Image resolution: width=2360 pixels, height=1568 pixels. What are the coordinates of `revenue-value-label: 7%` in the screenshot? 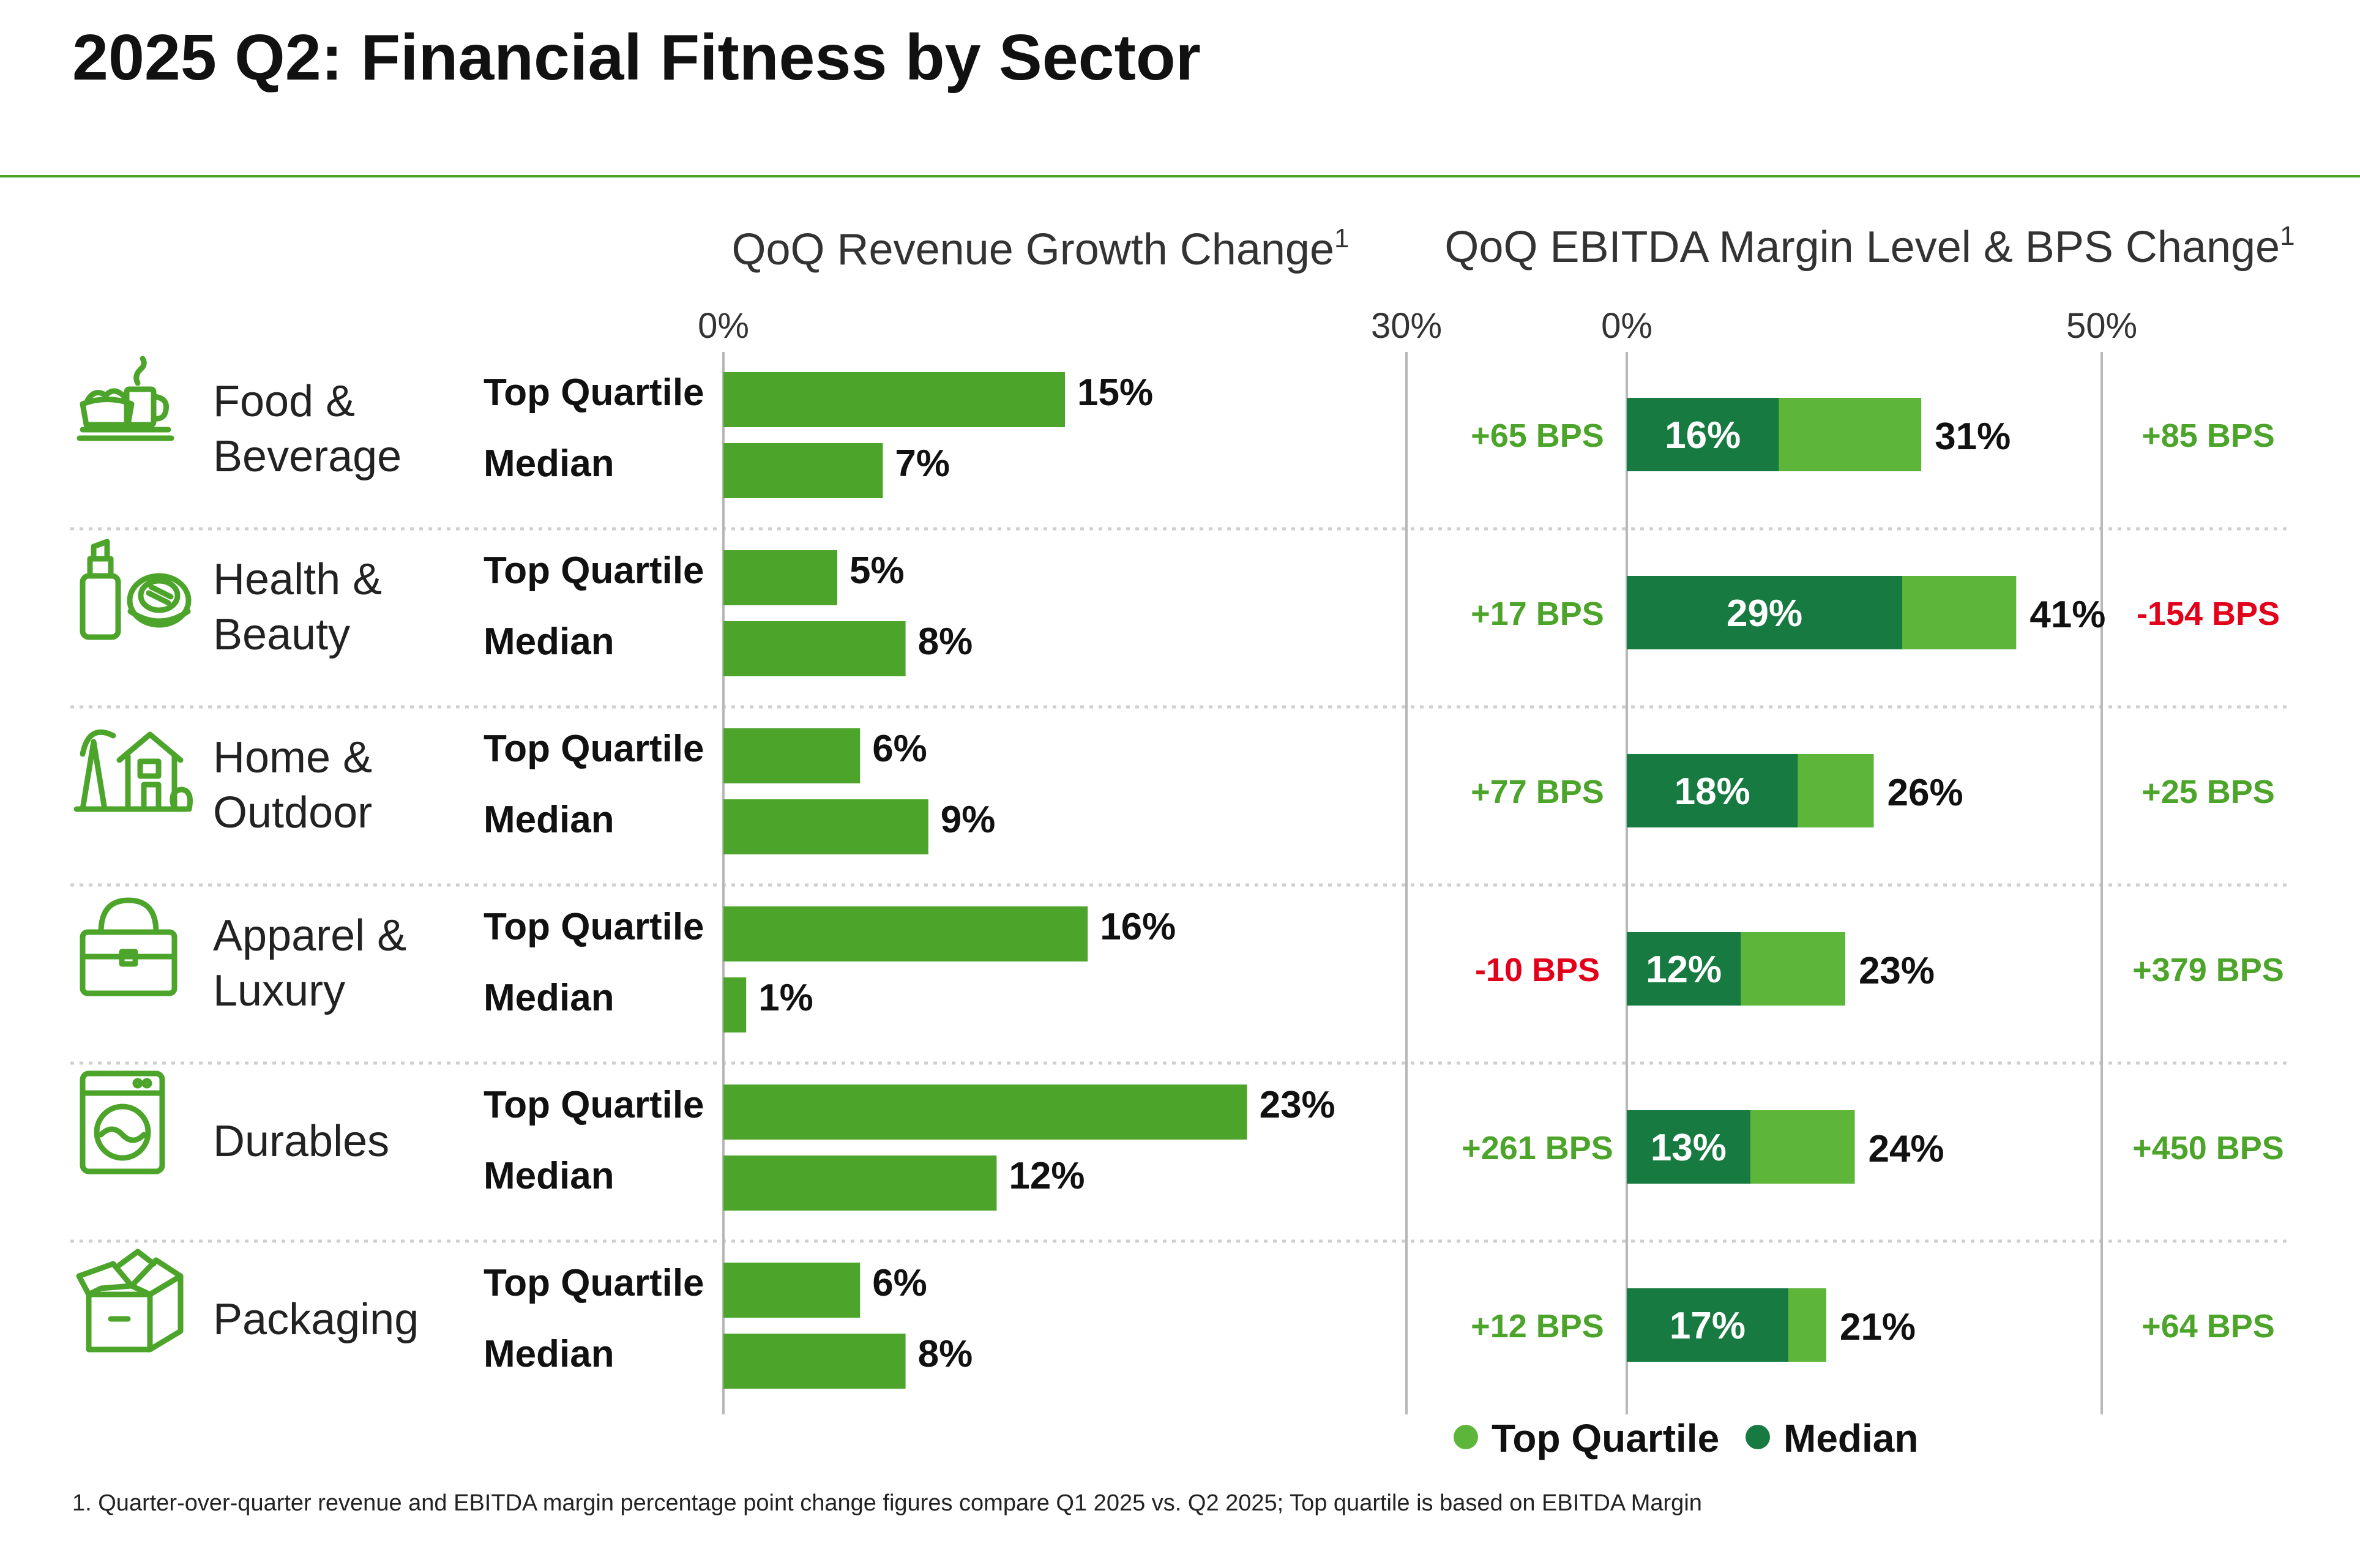 It's located at (922, 464).